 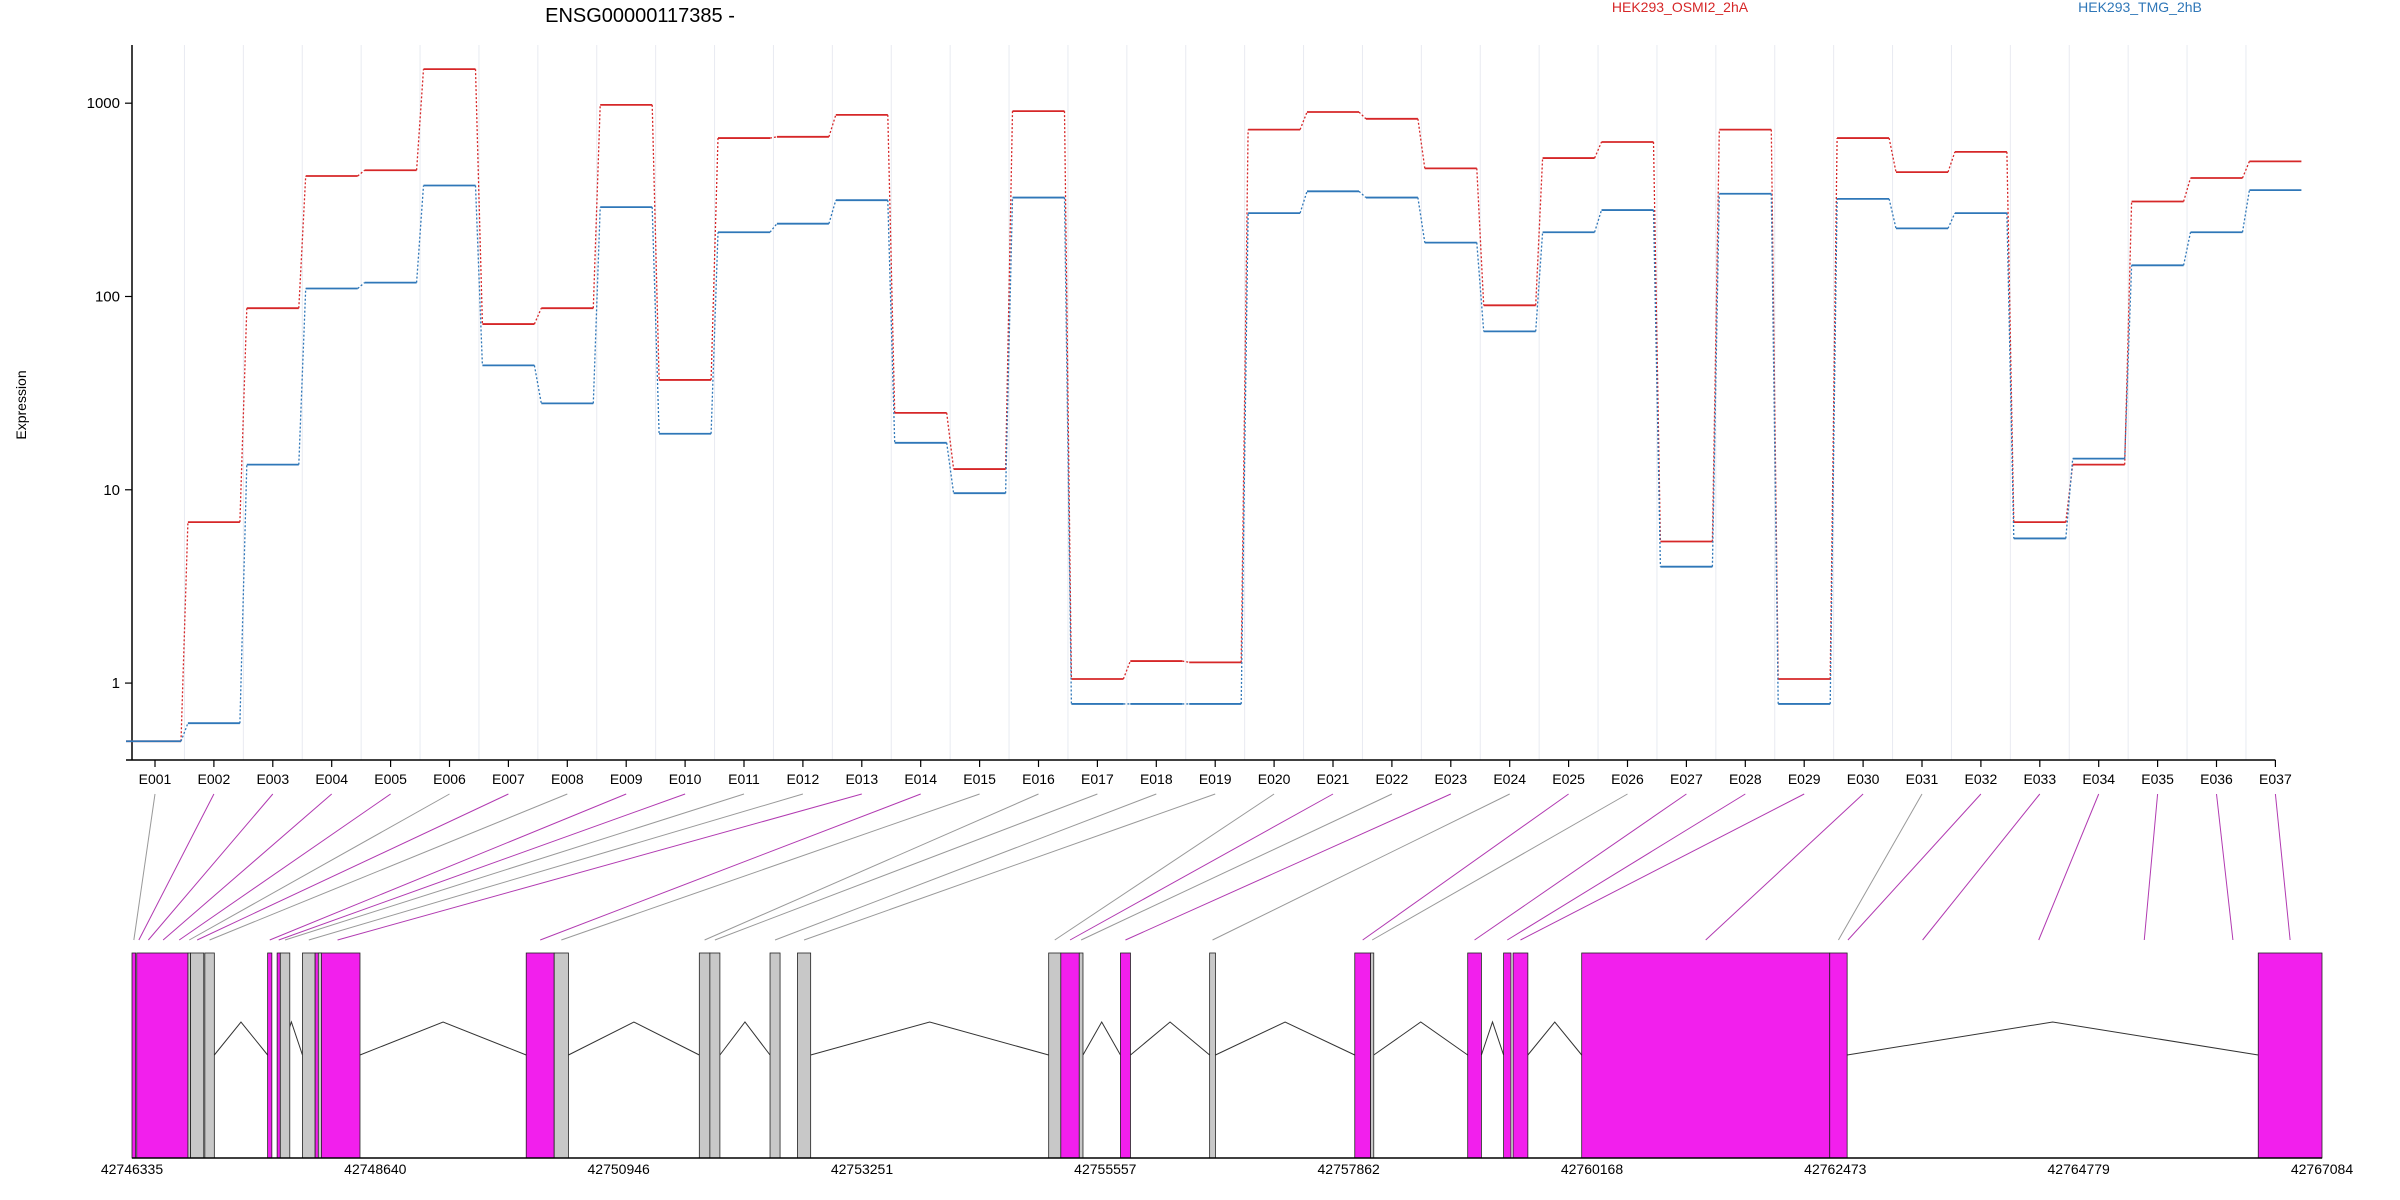 I want to click on exon-connectors, so click(x=1212, y=867).